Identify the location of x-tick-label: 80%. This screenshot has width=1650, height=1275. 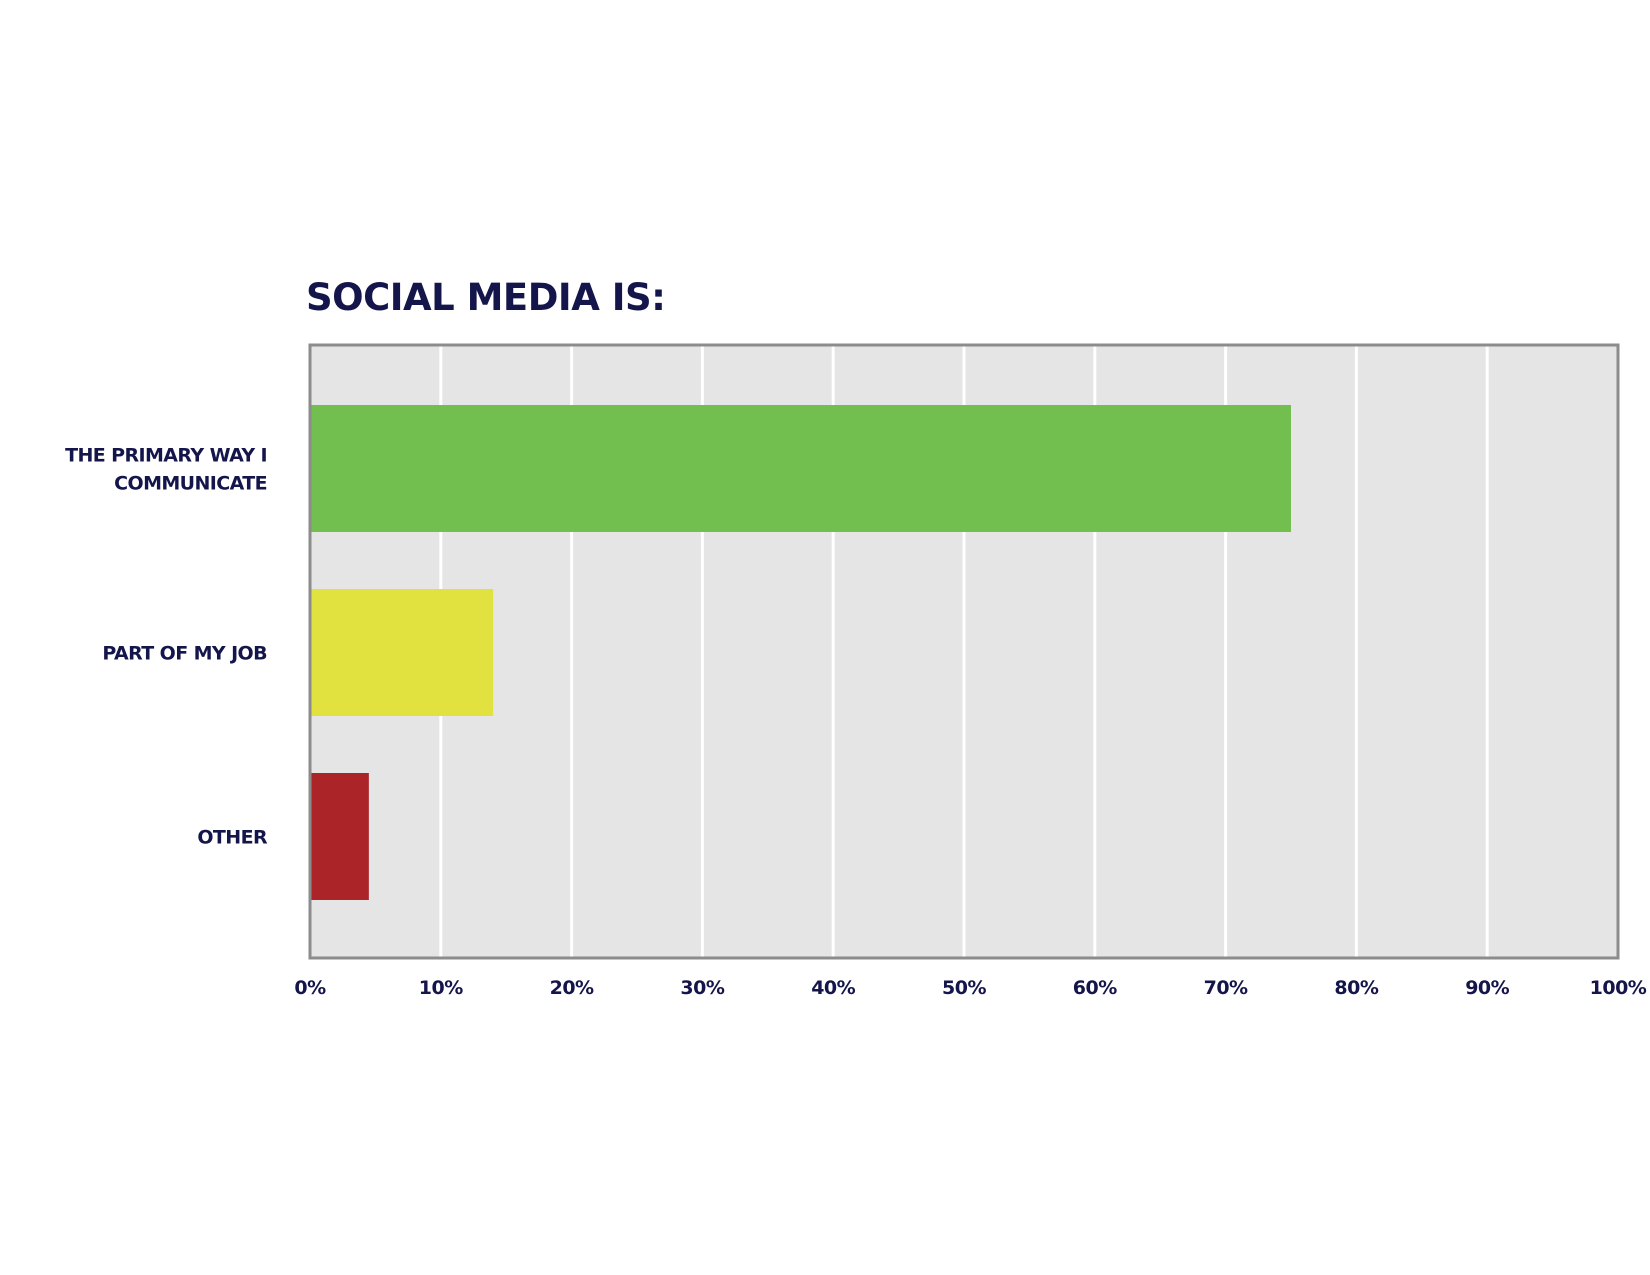
(1356, 988).